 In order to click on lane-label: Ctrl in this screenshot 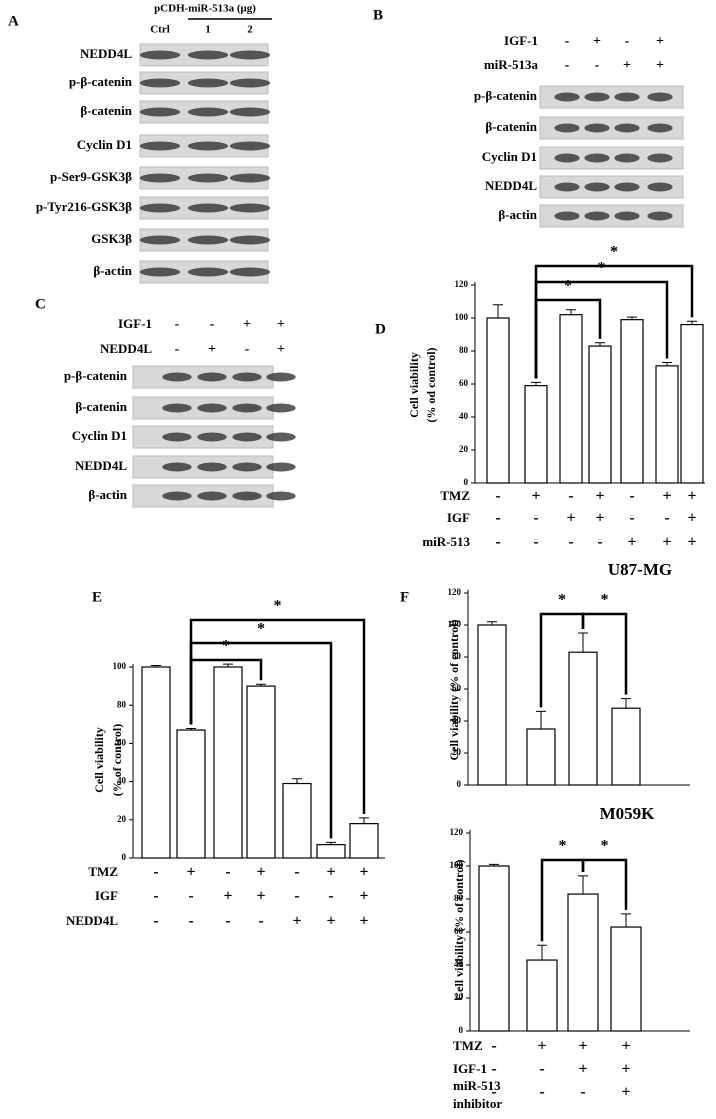, I will do `click(160, 30)`.